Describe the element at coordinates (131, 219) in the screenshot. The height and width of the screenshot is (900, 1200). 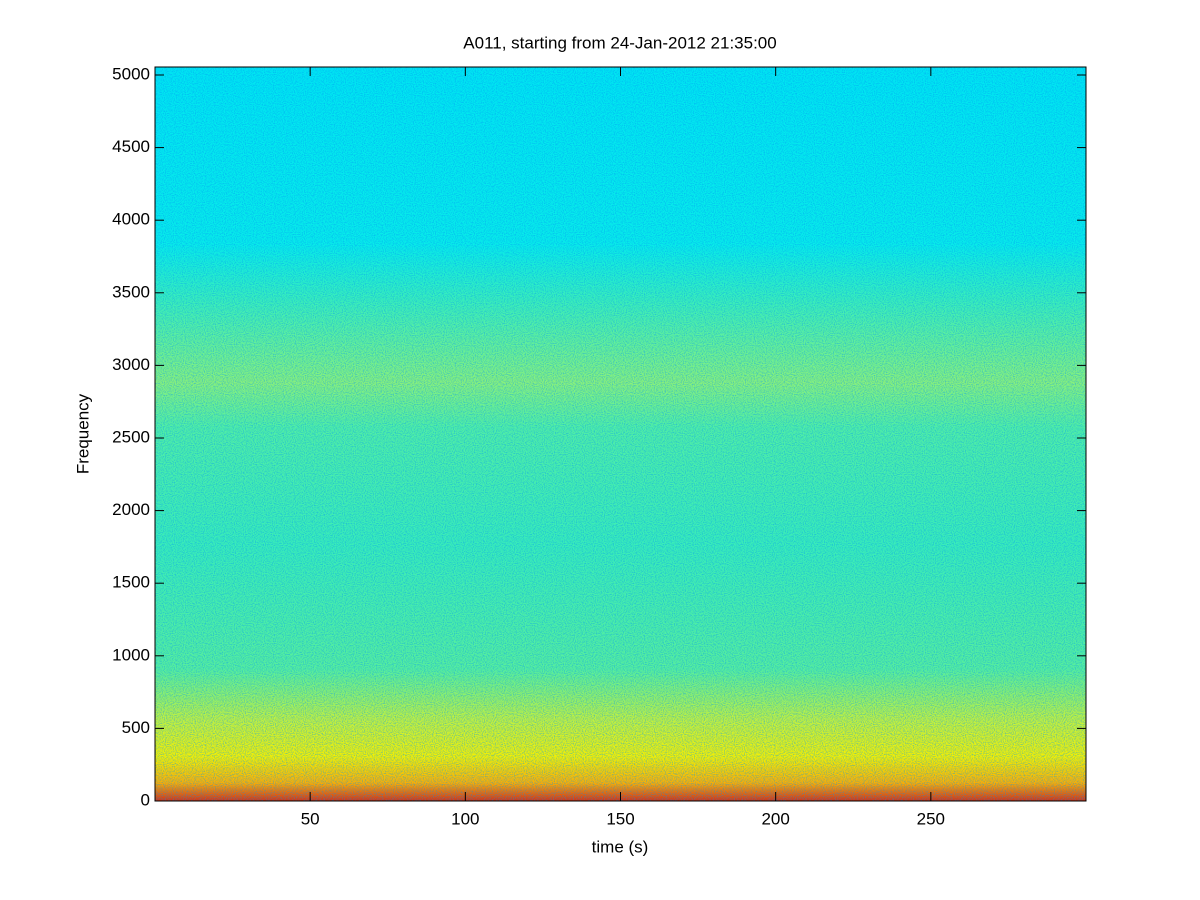
I see `y-tick-label: 4000` at that location.